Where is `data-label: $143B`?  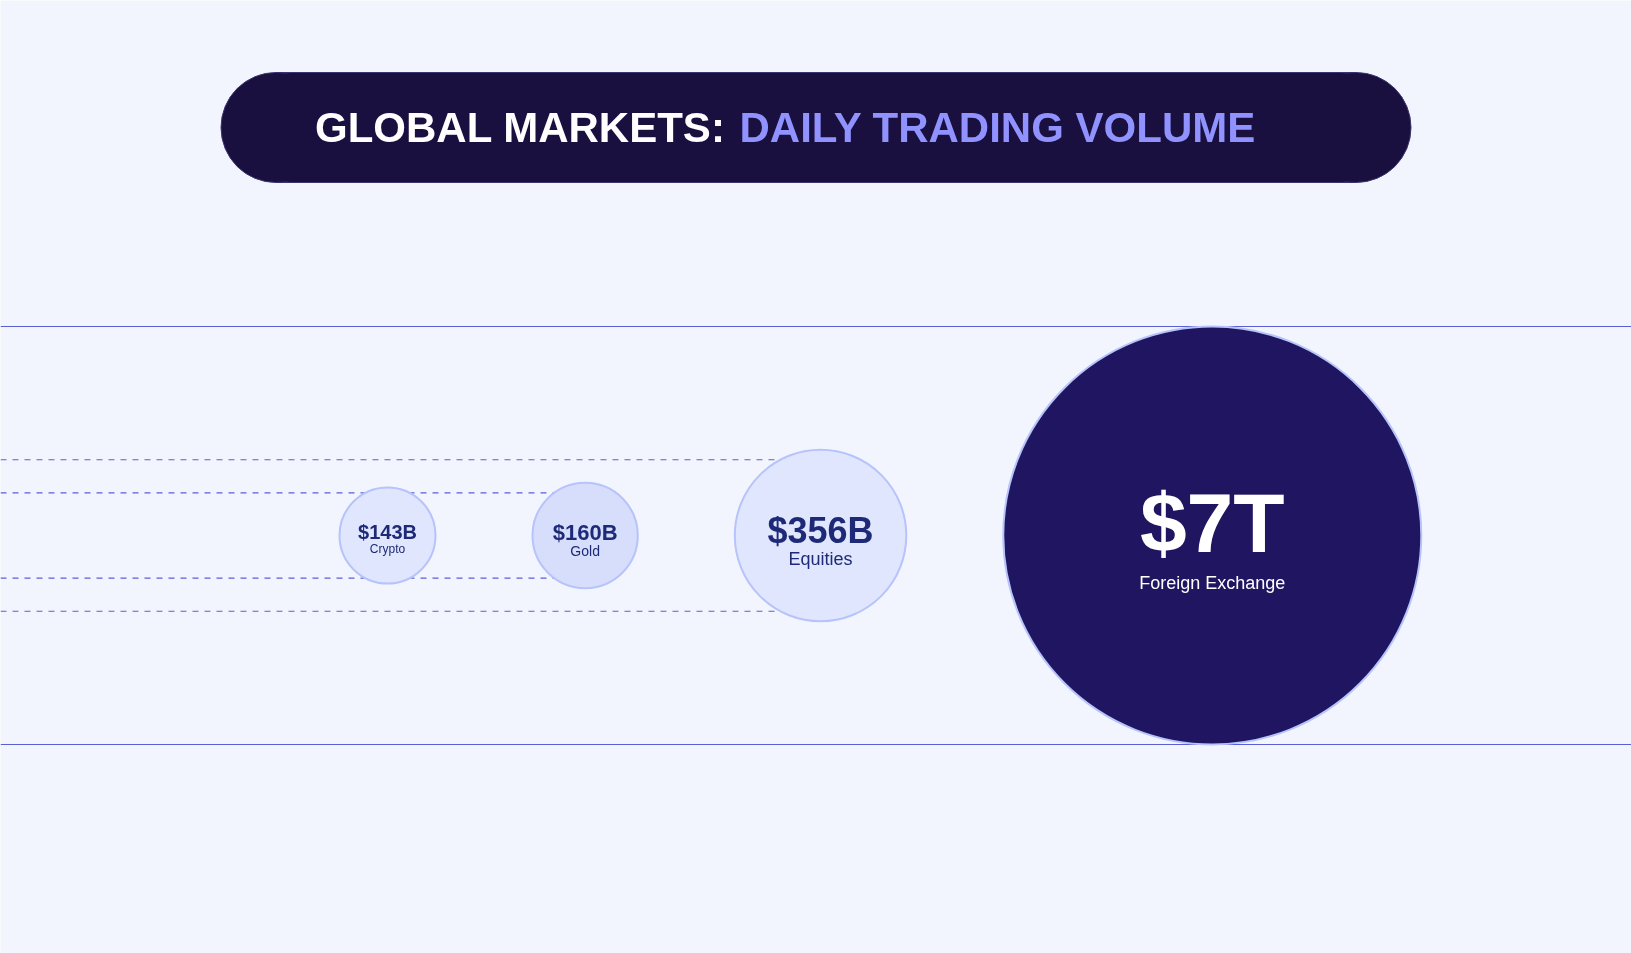 data-label: $143B is located at coordinates (387, 532).